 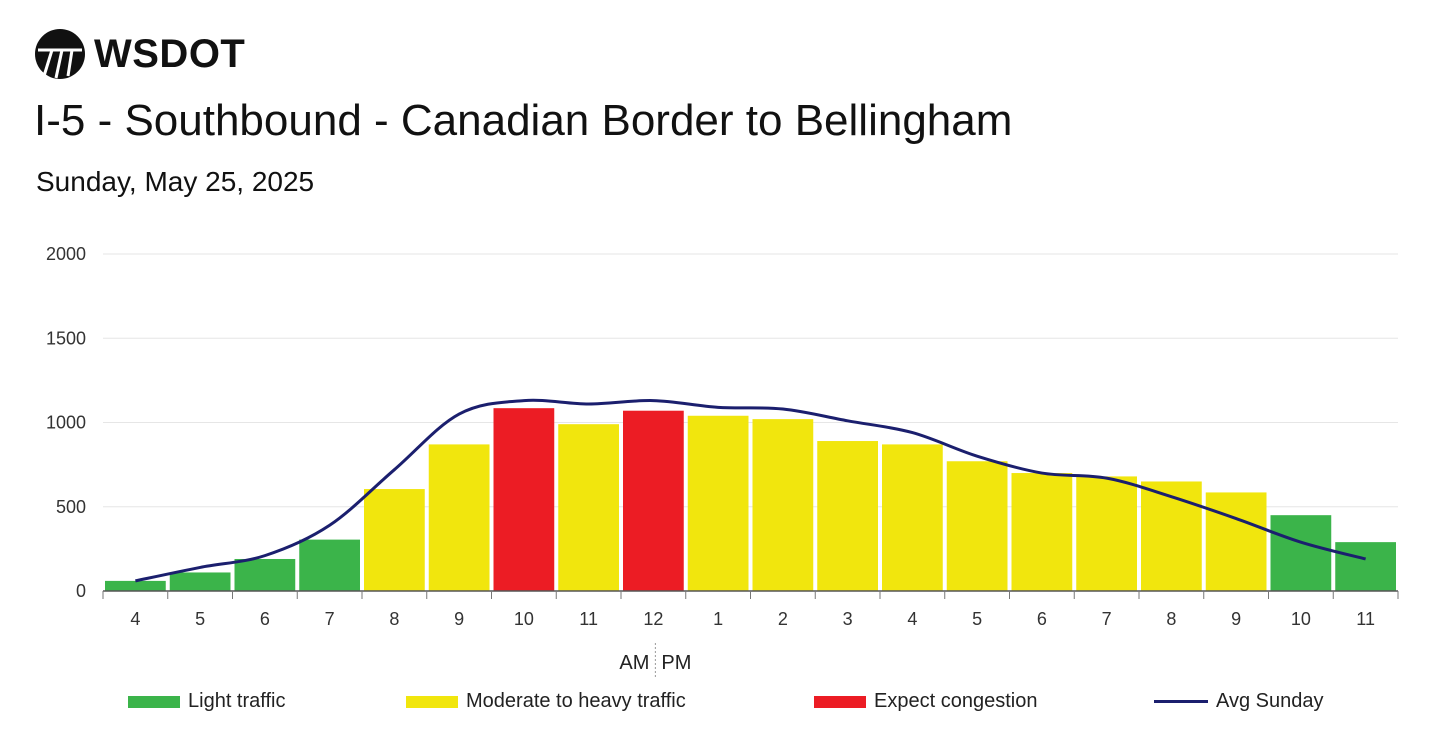 I want to click on legend-item-light: Light traffic, so click(x=206, y=701).